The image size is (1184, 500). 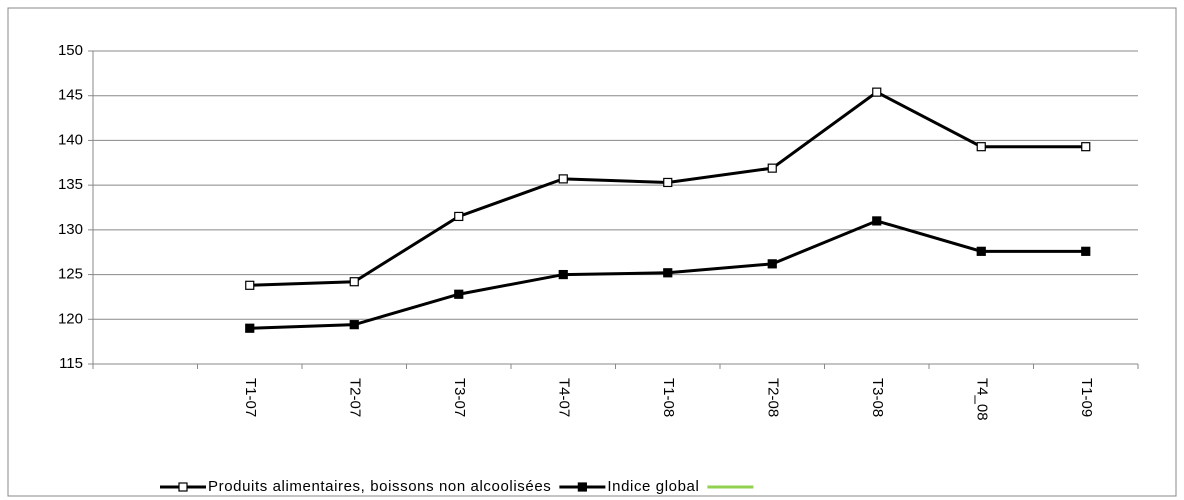 I want to click on x-tick-label: T2-07, so click(x=354, y=397).